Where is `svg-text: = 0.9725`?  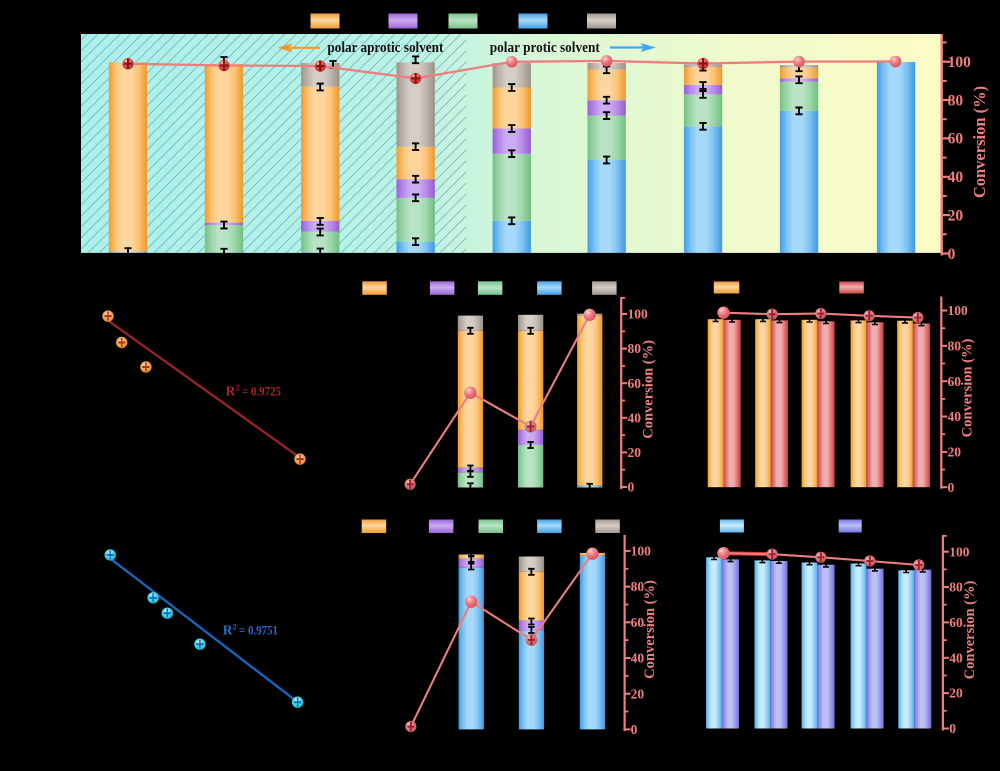
svg-text: = 0.9725 is located at coordinates (261, 391).